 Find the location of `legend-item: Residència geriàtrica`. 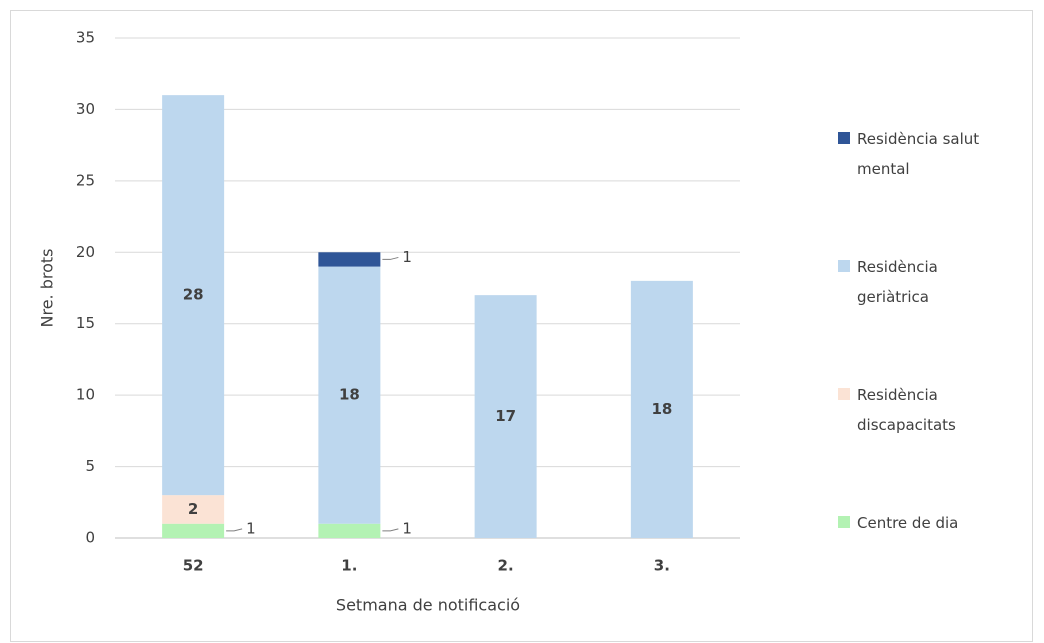

legend-item: Residència geriàtrica is located at coordinates (918, 282).